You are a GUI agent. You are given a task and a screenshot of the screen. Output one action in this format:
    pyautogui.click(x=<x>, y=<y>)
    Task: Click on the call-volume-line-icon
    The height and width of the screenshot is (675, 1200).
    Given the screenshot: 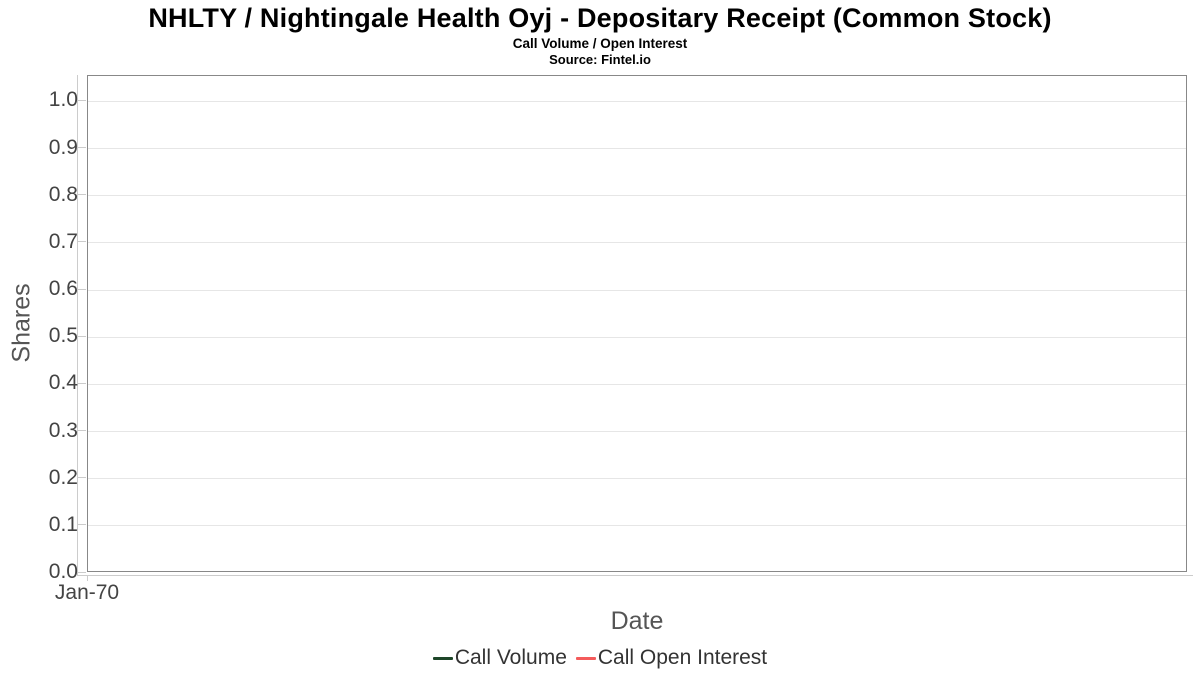 What is the action you would take?
    pyautogui.click(x=442, y=658)
    